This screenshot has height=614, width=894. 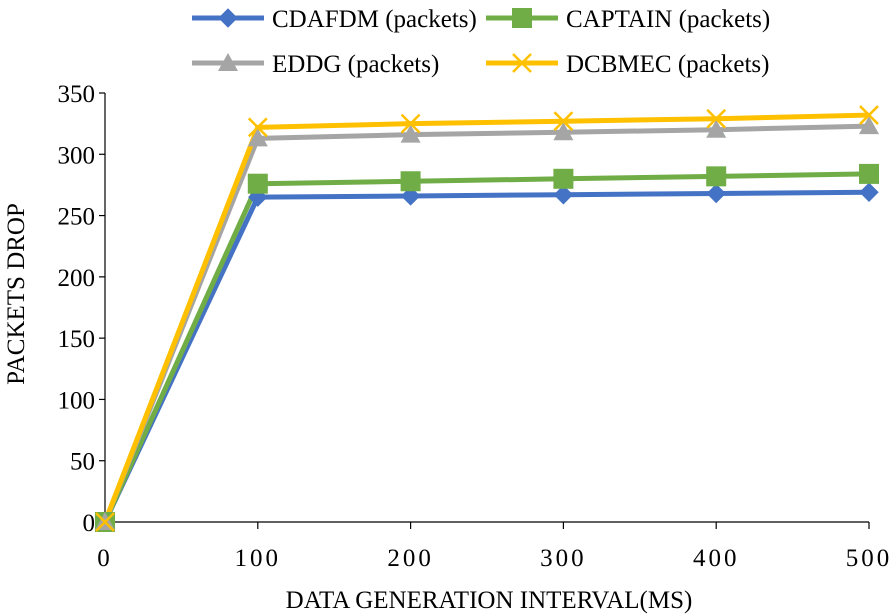 What do you see at coordinates (374, 19) in the screenshot?
I see `legend-label: CDAFDM (packets)` at bounding box center [374, 19].